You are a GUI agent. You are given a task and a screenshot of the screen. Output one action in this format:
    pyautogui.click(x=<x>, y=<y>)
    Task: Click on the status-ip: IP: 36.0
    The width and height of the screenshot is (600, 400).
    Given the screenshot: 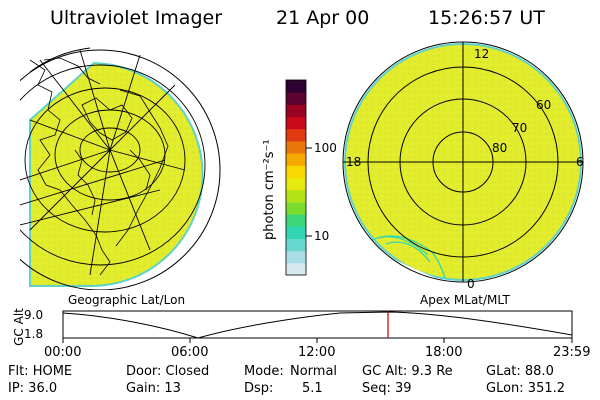 What is the action you would take?
    pyautogui.click(x=33, y=388)
    